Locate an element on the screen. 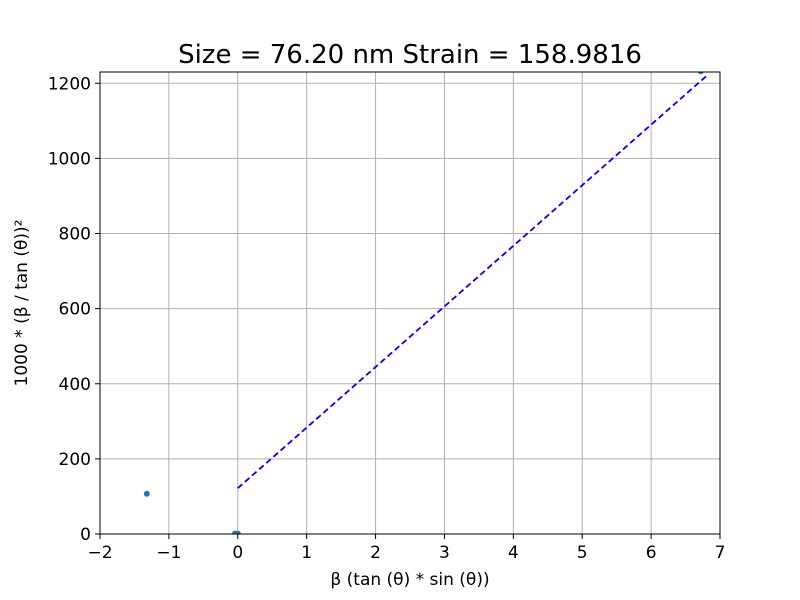 This screenshot has width=800, height=600. x-tick-label: 4 is located at coordinates (513, 553).